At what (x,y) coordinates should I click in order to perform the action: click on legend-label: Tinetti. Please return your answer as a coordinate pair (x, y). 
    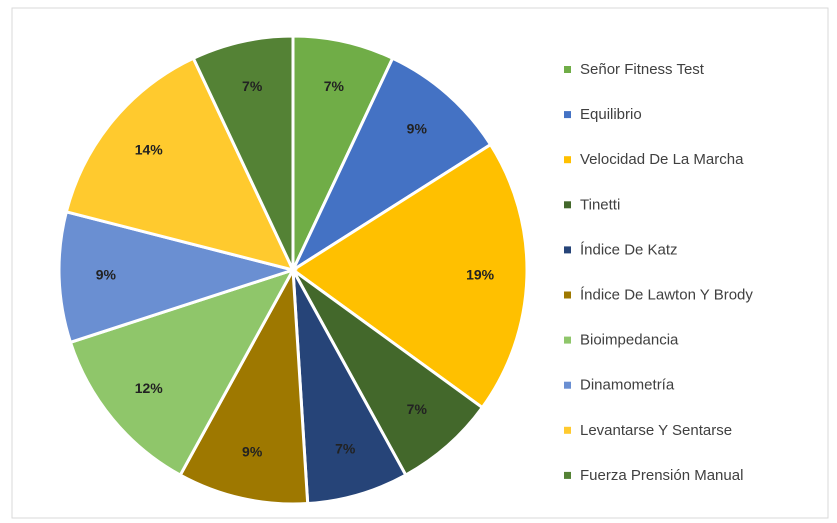
    Looking at the image, I should click on (600, 204).